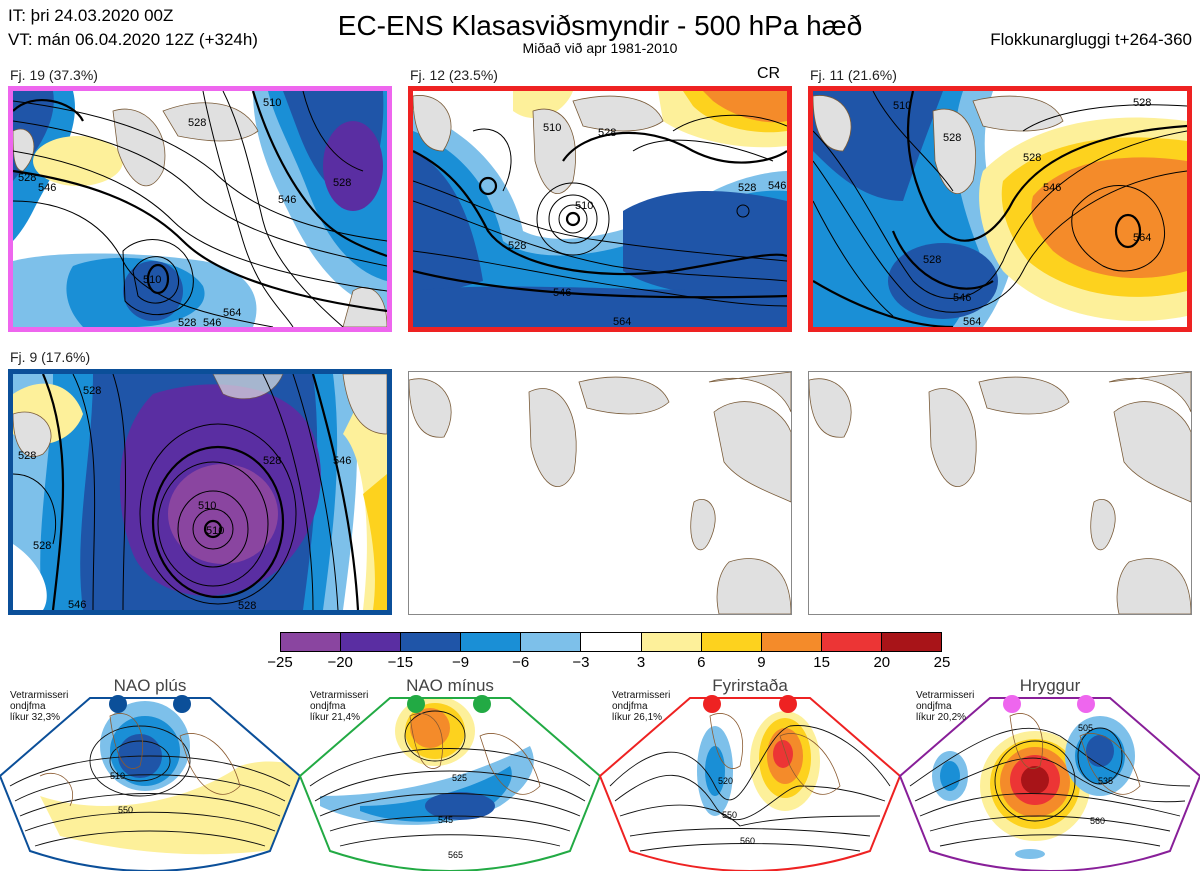 The width and height of the screenshot is (1200, 876). What do you see at coordinates (961, 706) in the screenshot?
I see `regime-note: Vetrarmisseri ondjfma líkur 20,2%` at bounding box center [961, 706].